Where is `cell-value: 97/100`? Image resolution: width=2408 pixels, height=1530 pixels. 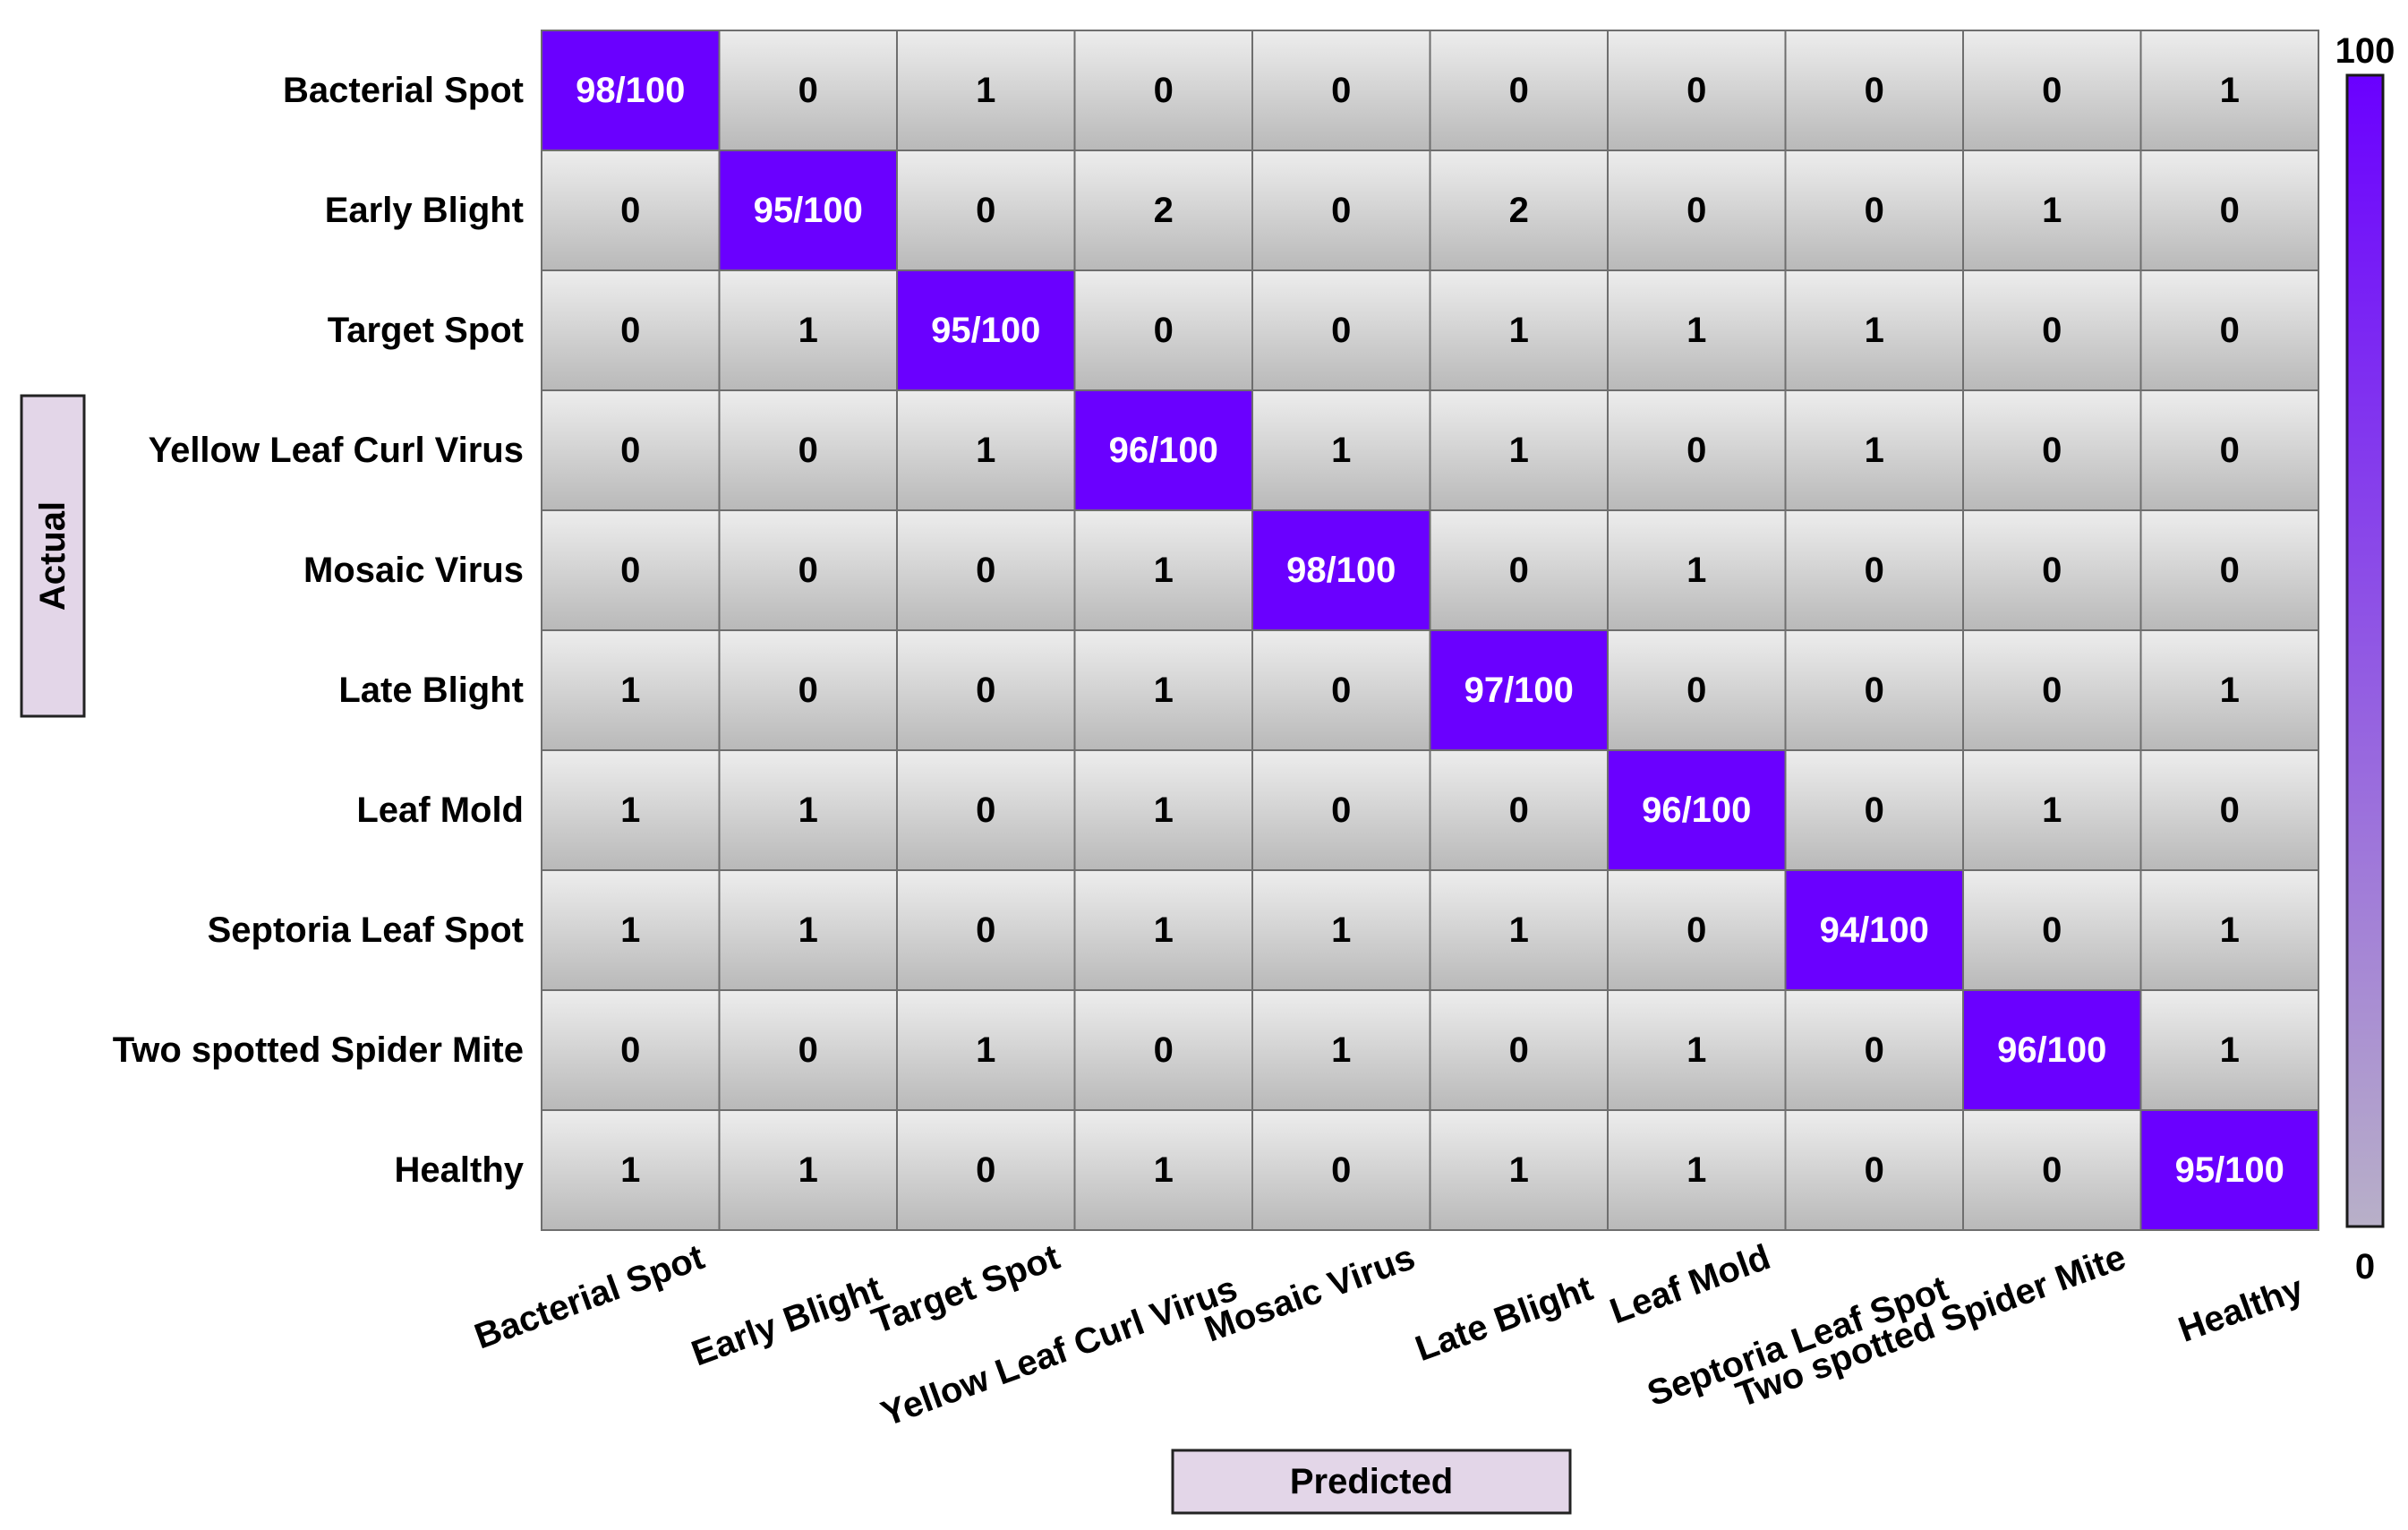
cell-value: 97/100 is located at coordinates (1519, 690).